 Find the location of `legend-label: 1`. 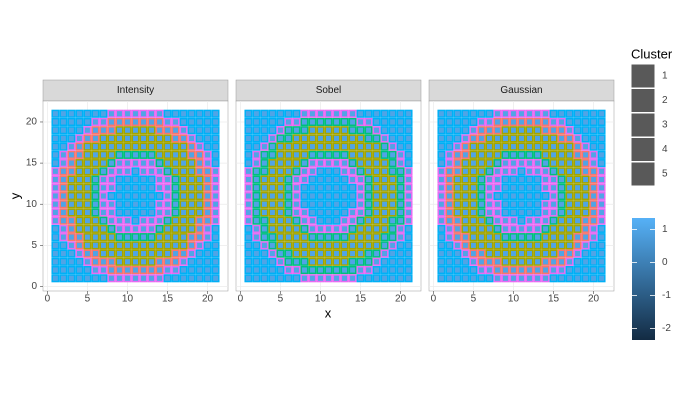

legend-label: 1 is located at coordinates (665, 76).